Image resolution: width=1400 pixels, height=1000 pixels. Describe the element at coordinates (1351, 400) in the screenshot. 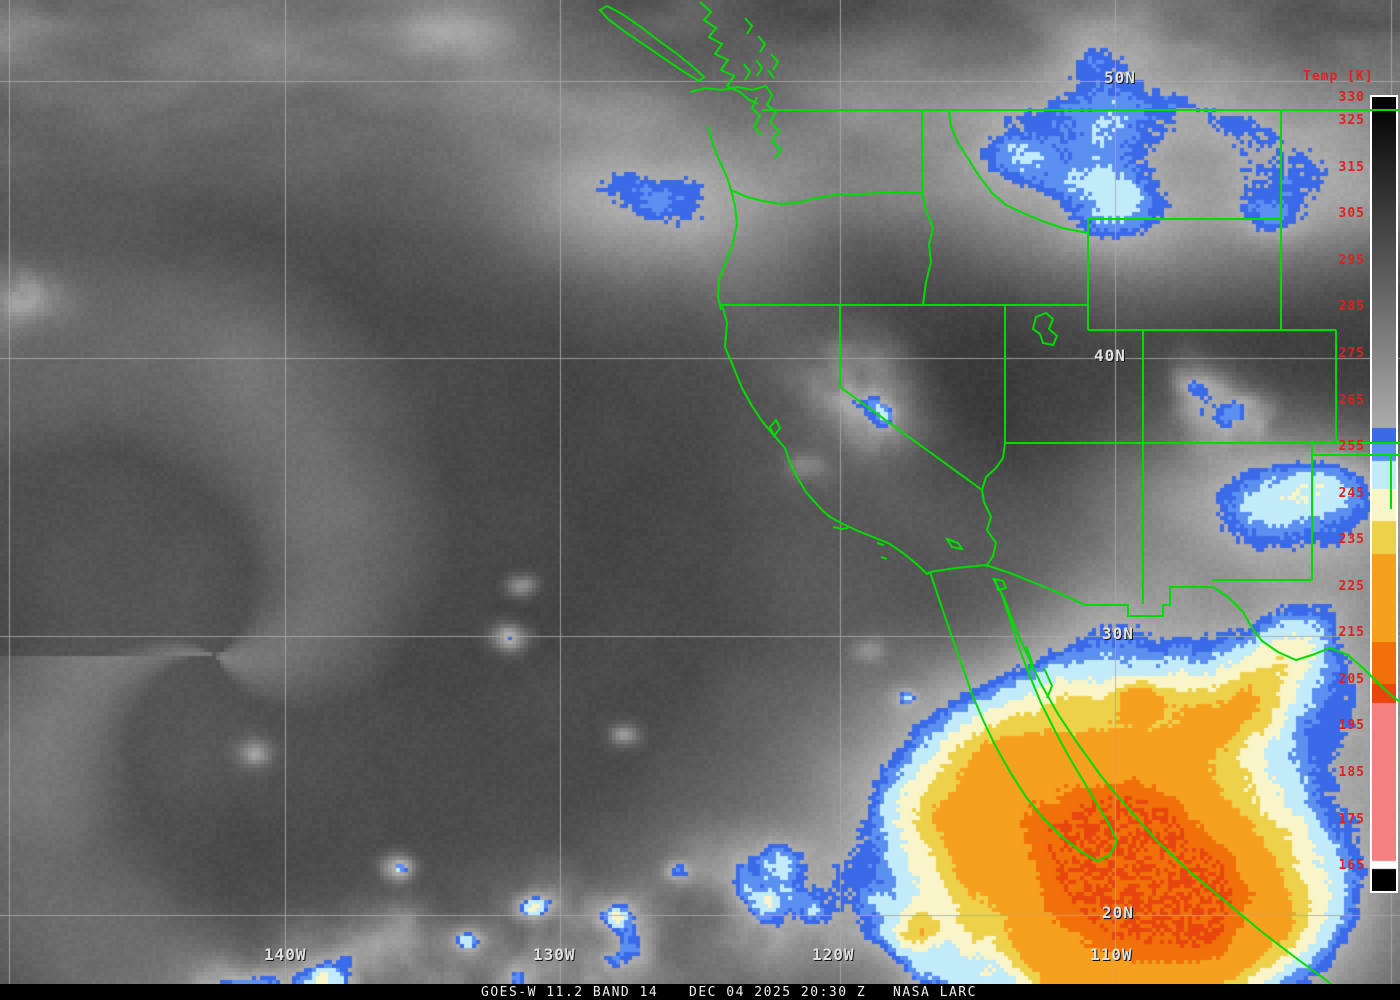

I see `colorbar-tick-label: 265` at that location.